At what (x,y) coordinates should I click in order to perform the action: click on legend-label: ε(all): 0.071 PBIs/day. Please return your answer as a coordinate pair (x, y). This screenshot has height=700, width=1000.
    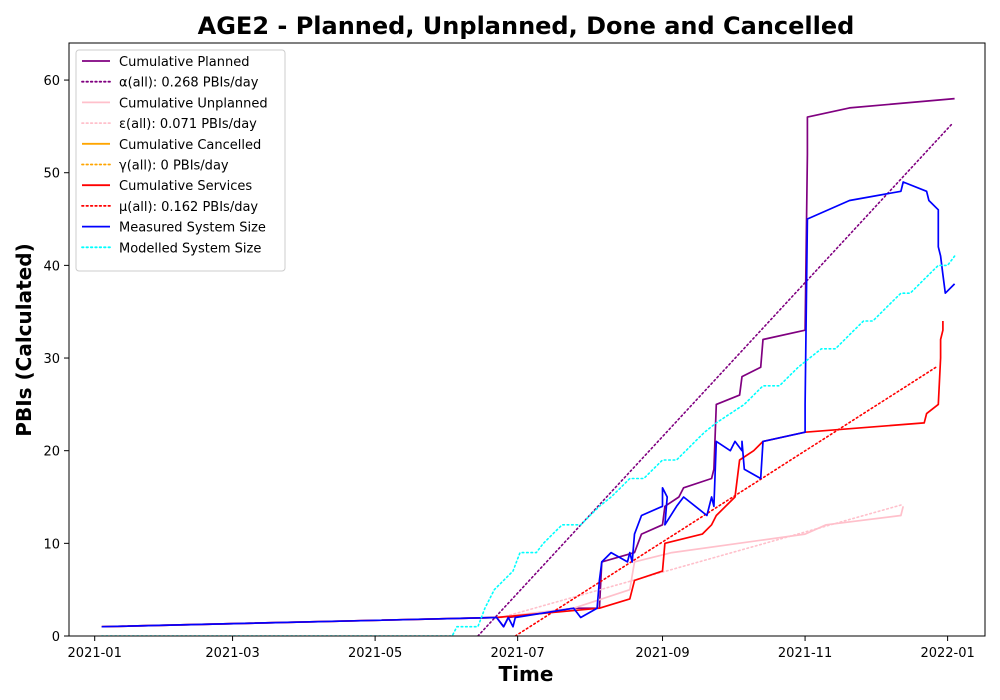
    Looking at the image, I should click on (188, 124).